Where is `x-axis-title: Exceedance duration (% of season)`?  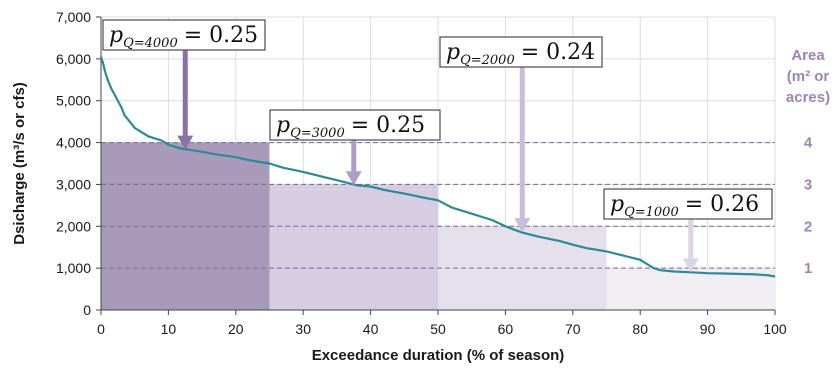
x-axis-title: Exceedance duration (% of season) is located at coordinates (438, 355).